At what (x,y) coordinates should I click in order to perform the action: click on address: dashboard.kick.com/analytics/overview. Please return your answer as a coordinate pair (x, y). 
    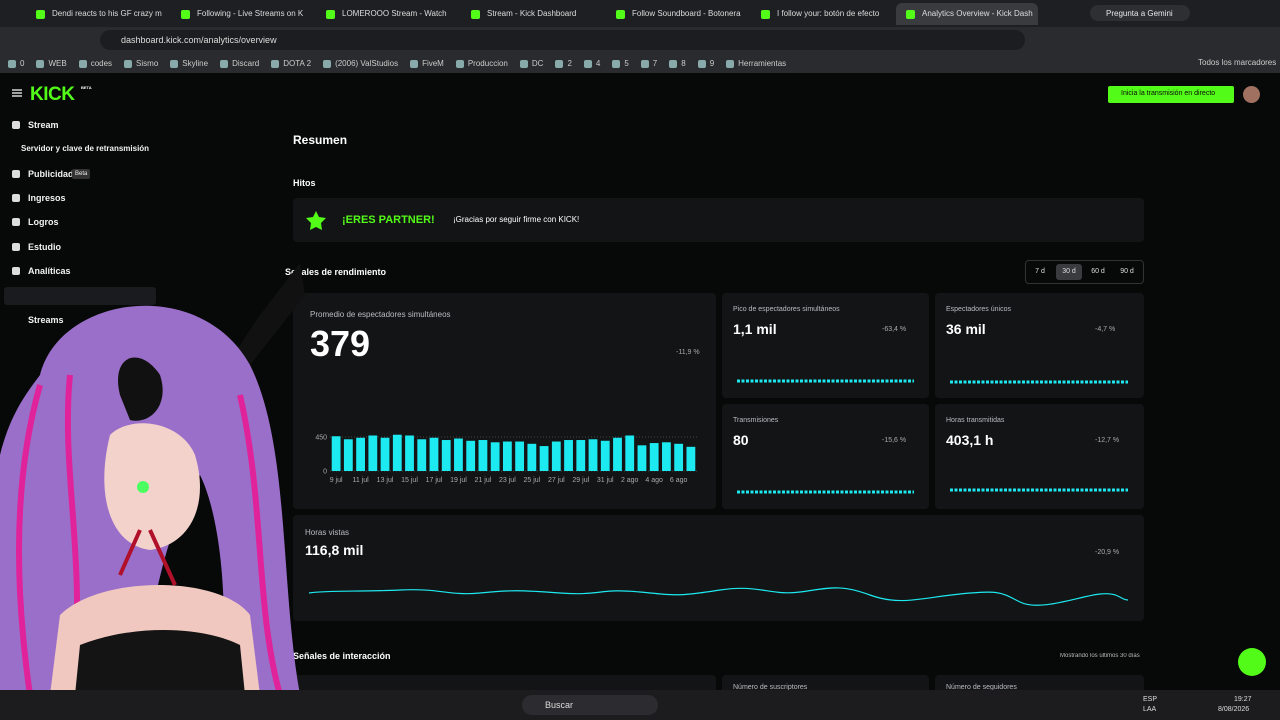
    Looking at the image, I should click on (199, 40).